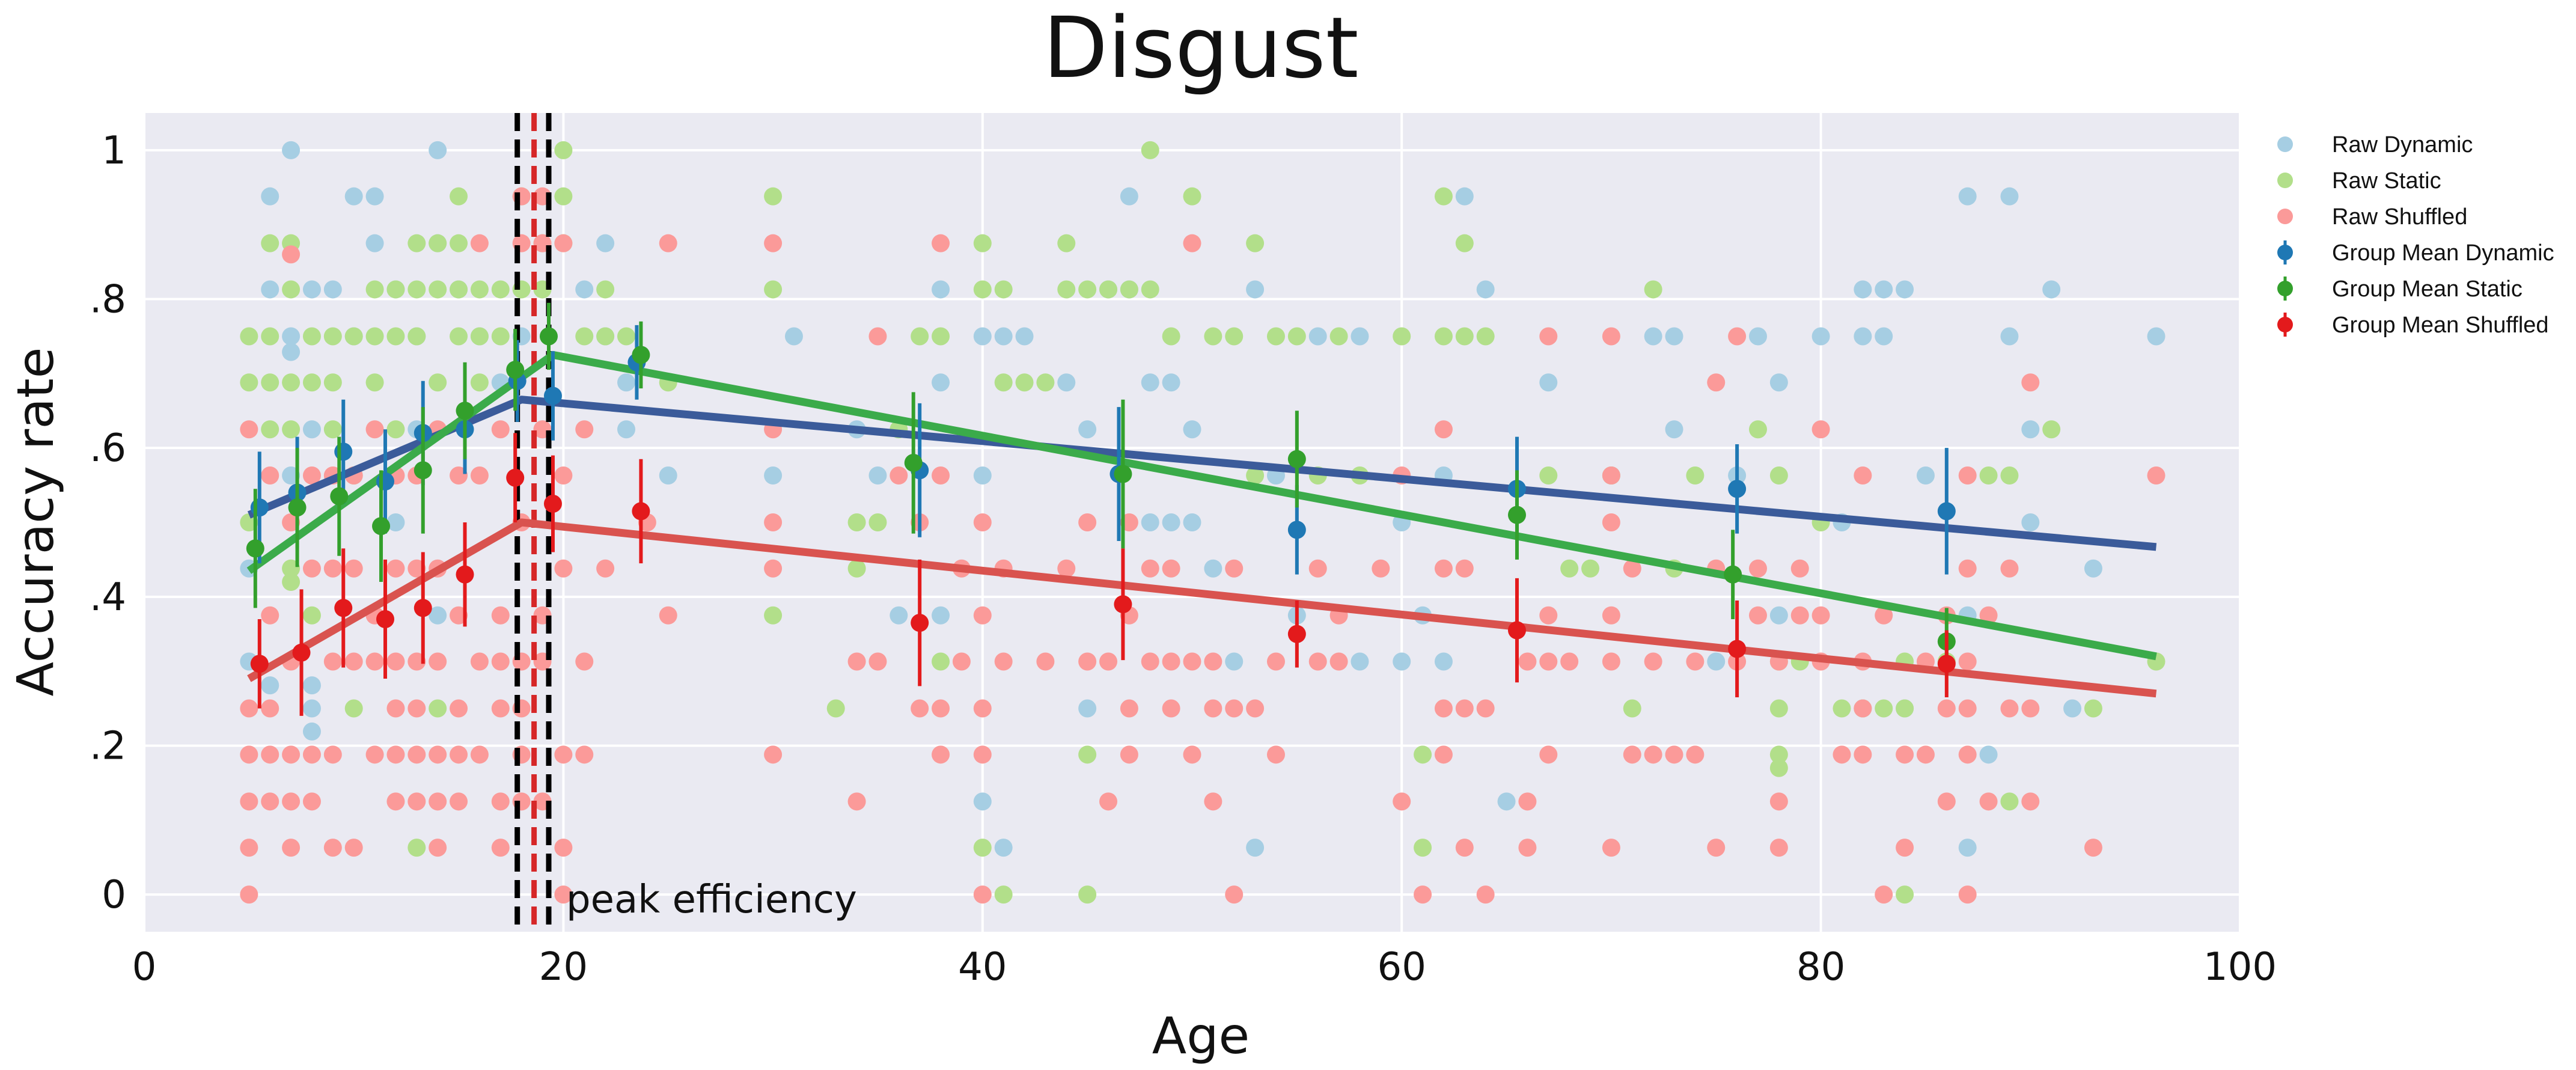 The width and height of the screenshot is (2576, 1070). Describe the element at coordinates (2443, 253) in the screenshot. I see `legend-label: Group Mean Dynamic` at that location.